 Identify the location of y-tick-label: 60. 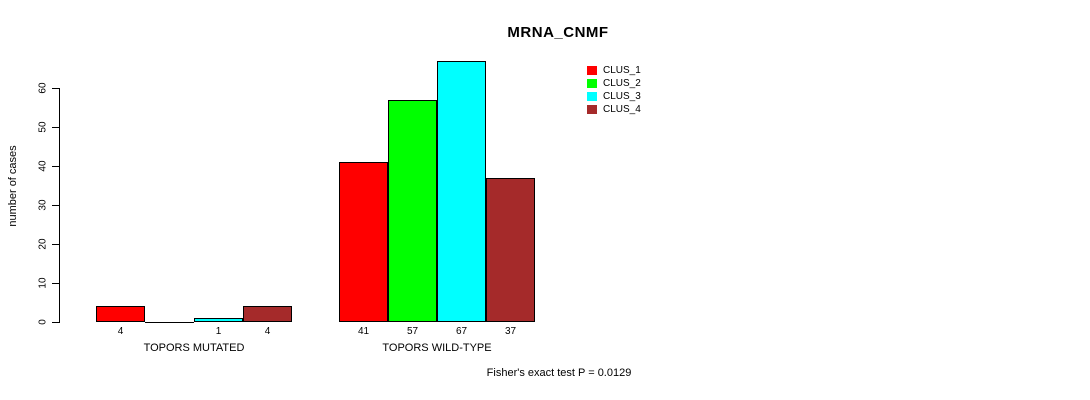
(43, 88).